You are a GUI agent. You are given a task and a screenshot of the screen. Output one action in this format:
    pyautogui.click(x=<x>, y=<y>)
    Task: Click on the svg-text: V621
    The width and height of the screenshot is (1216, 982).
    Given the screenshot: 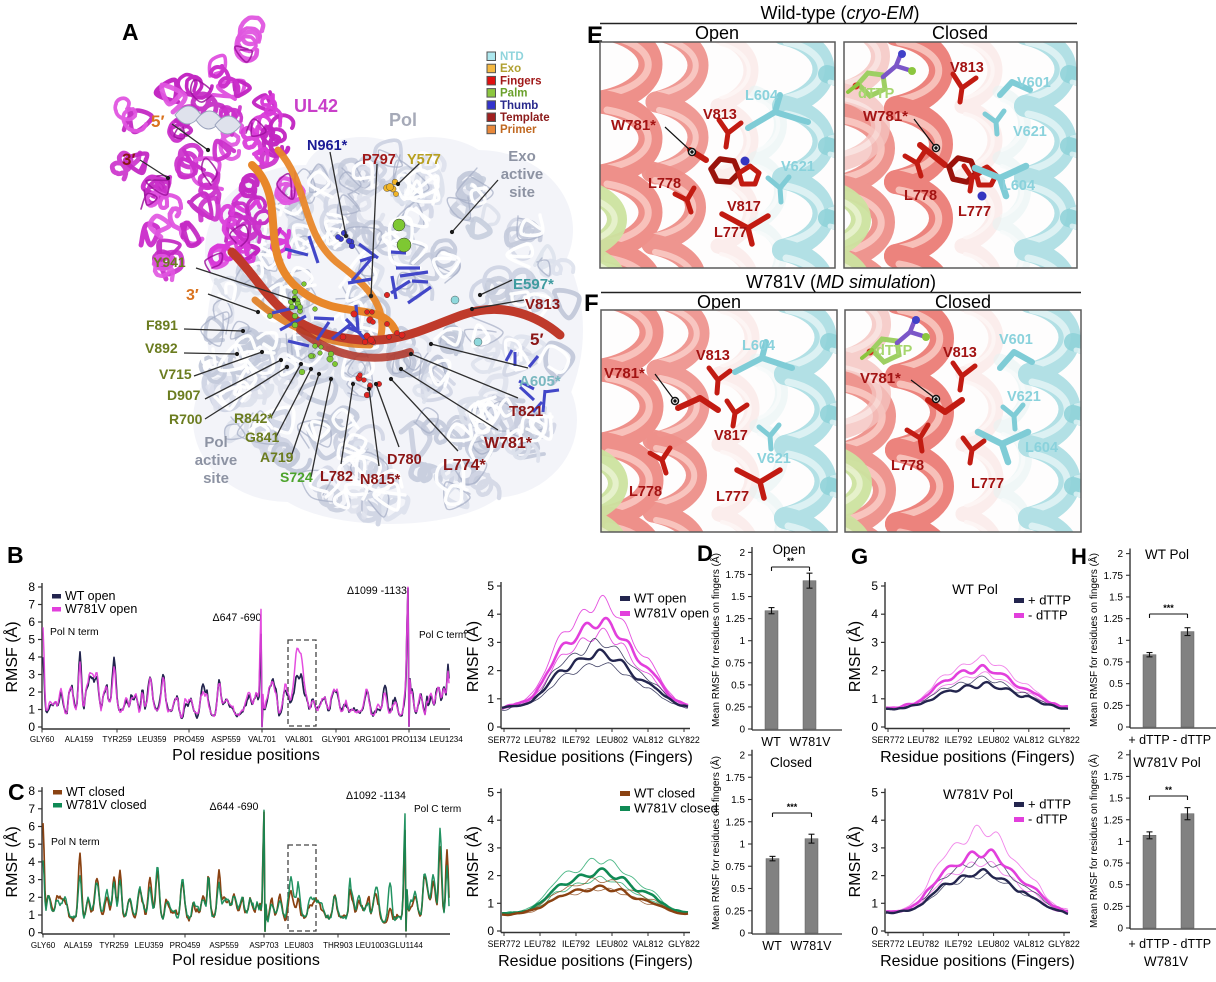 What is the action you would take?
    pyautogui.click(x=798, y=167)
    